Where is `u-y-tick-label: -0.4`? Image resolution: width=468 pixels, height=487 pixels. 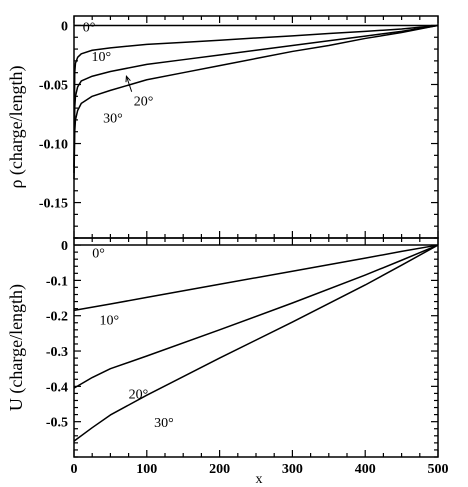 u-y-tick-label: -0.4 is located at coordinates (57, 387).